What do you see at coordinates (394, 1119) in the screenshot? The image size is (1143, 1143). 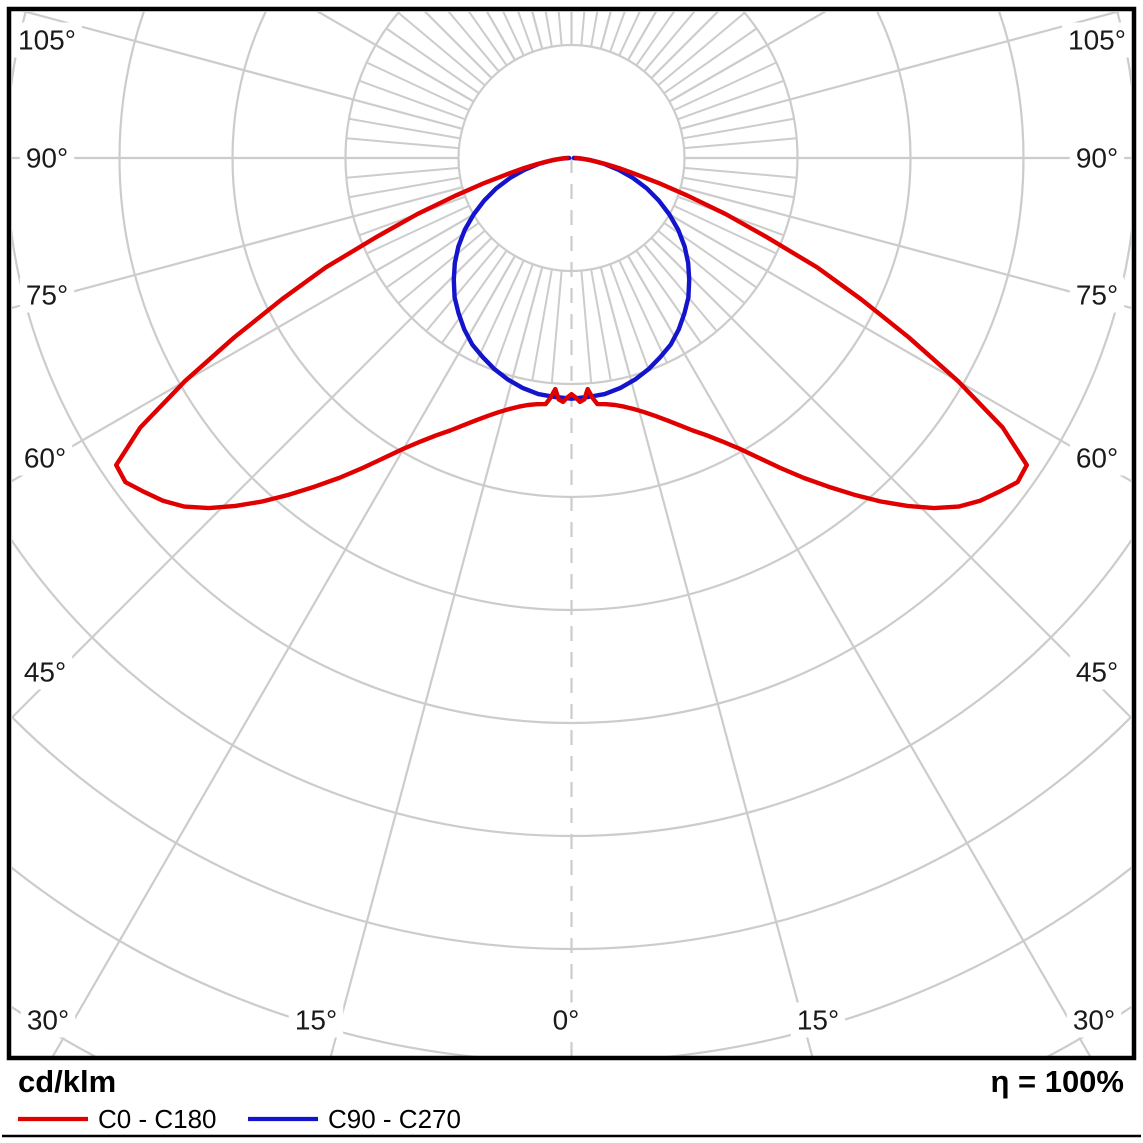 I see `legend-label-1: C90 - C270` at bounding box center [394, 1119].